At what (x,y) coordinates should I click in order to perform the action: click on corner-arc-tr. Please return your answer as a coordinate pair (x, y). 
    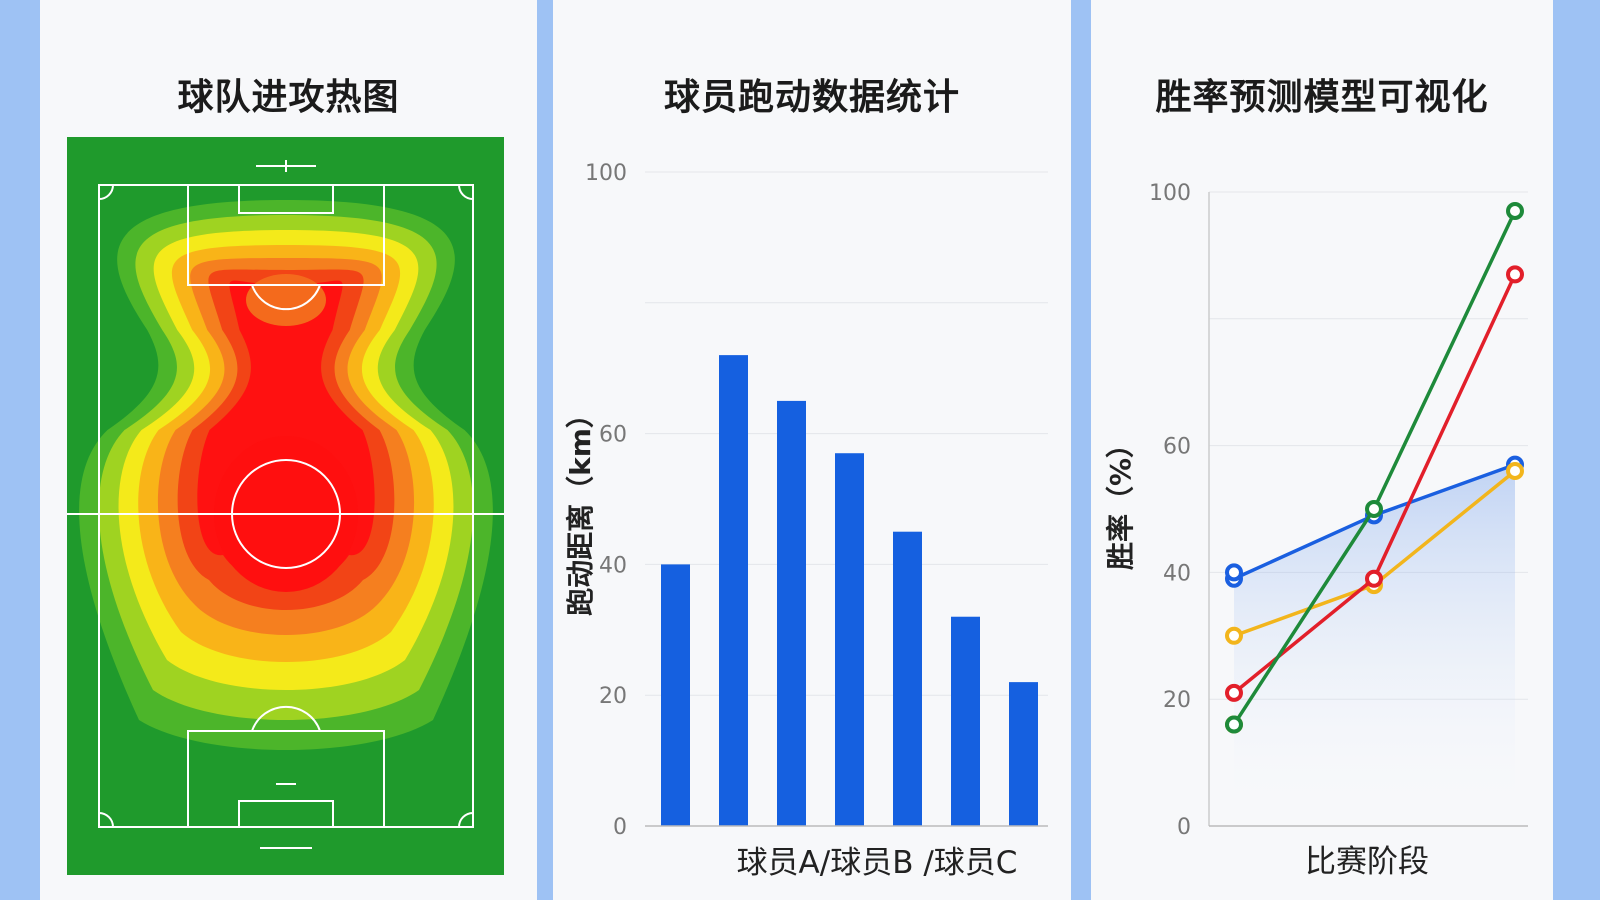
    Looking at the image, I should click on (466, 192).